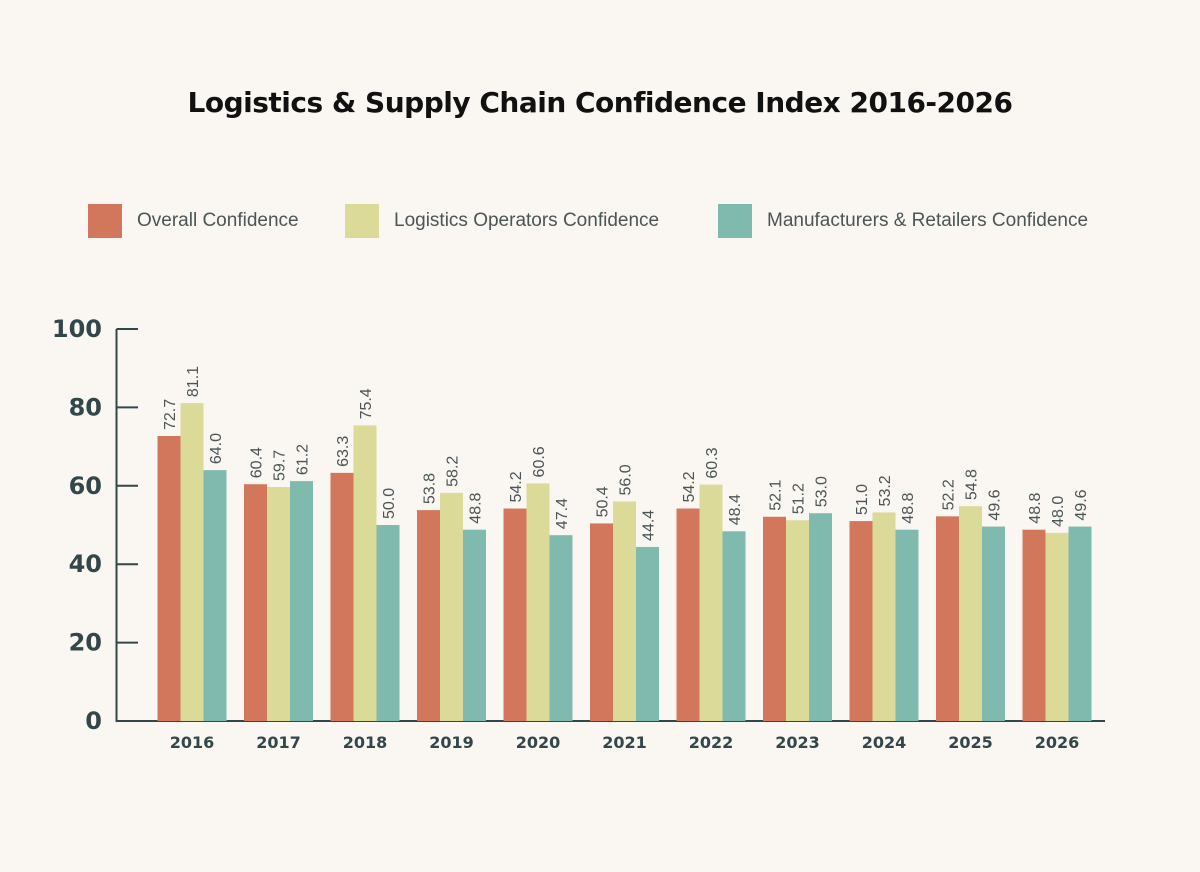 This screenshot has height=872, width=1200. What do you see at coordinates (303, 459) in the screenshot?
I see `data-label: 61.2` at bounding box center [303, 459].